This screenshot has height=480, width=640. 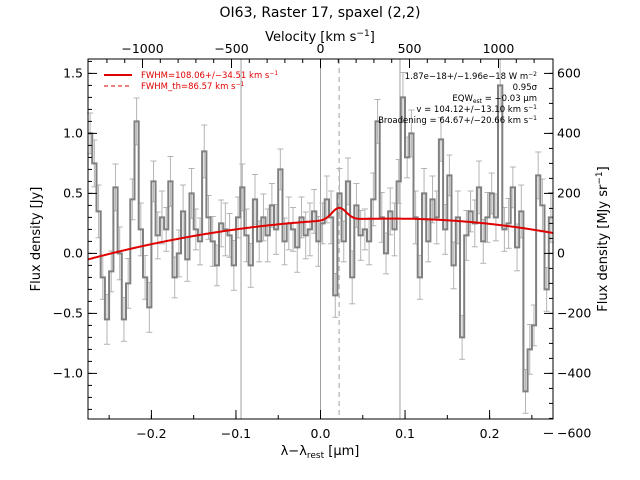 I want to click on left-tick-label: 1.0, so click(x=73, y=132).